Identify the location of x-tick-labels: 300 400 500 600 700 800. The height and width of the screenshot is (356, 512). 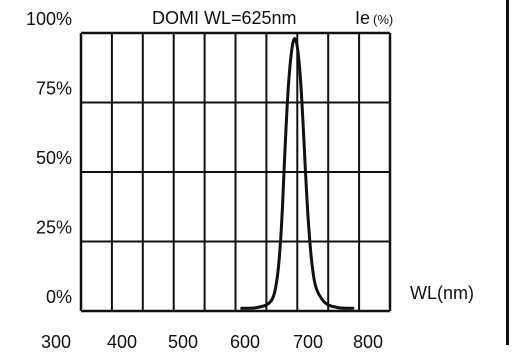
(212, 342).